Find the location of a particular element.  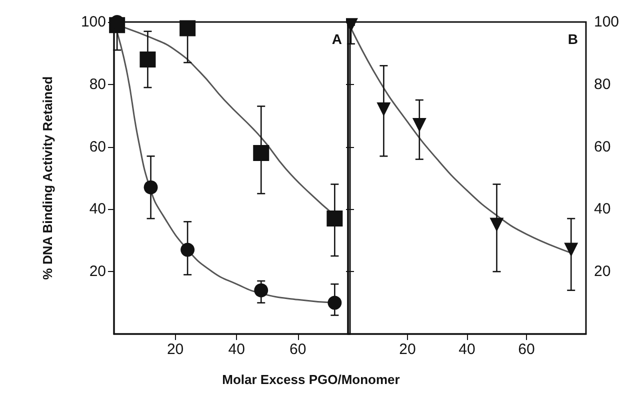

y2-tick-label: 40 is located at coordinates (602, 209).